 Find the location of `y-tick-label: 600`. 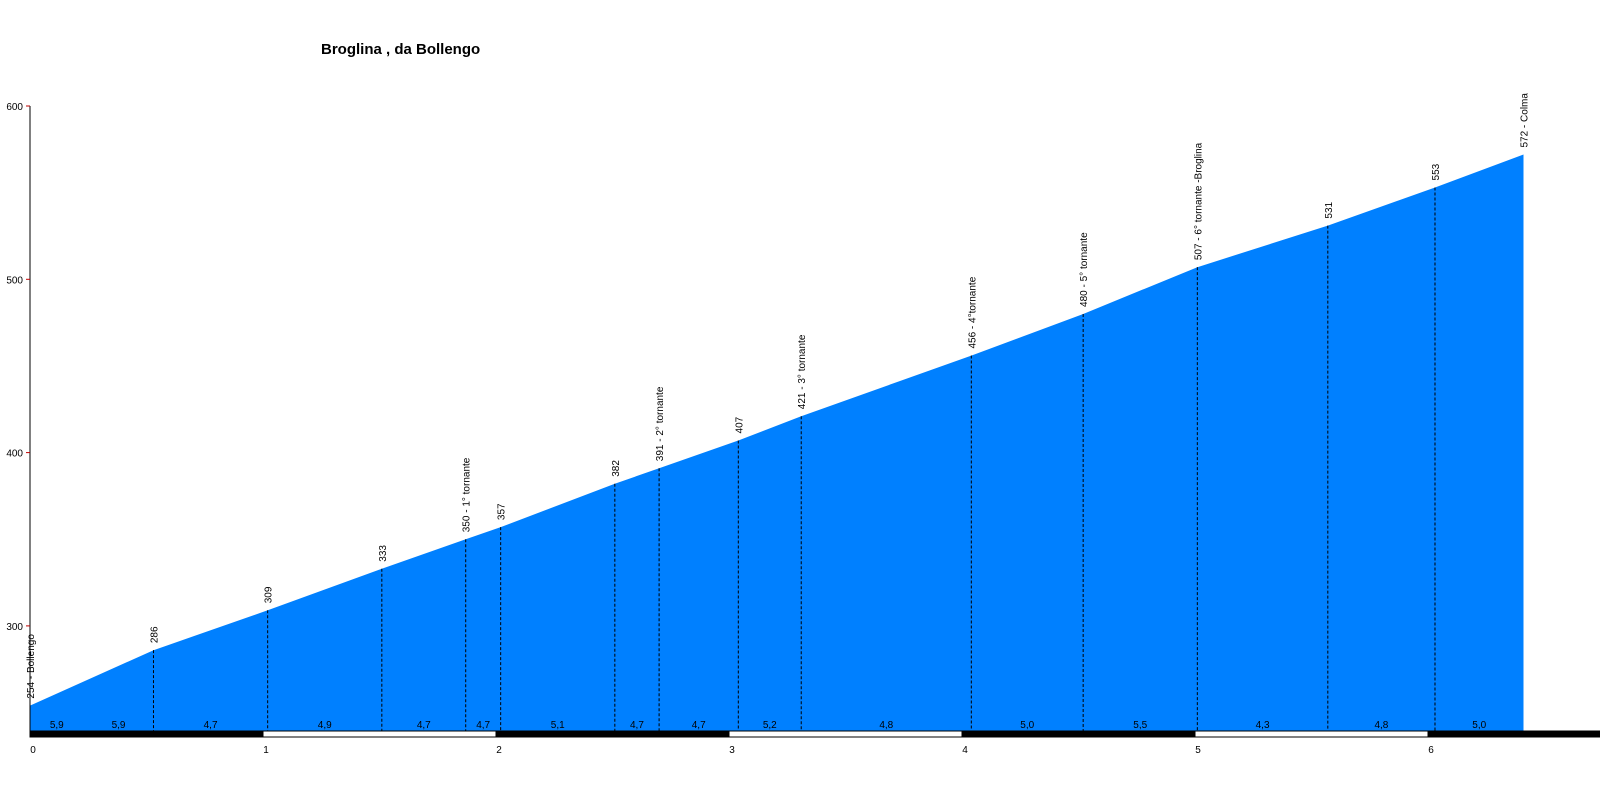

y-tick-label: 600 is located at coordinates (14, 107).